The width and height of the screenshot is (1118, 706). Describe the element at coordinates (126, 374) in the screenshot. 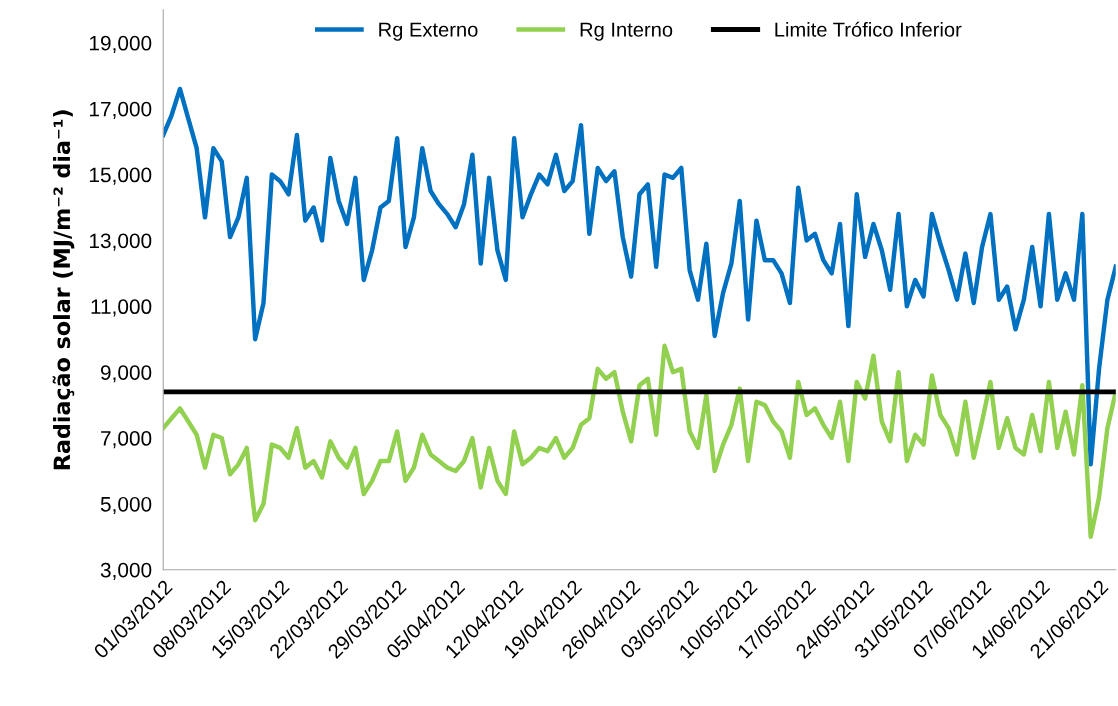

I see `y-tick-label: 9,000` at that location.